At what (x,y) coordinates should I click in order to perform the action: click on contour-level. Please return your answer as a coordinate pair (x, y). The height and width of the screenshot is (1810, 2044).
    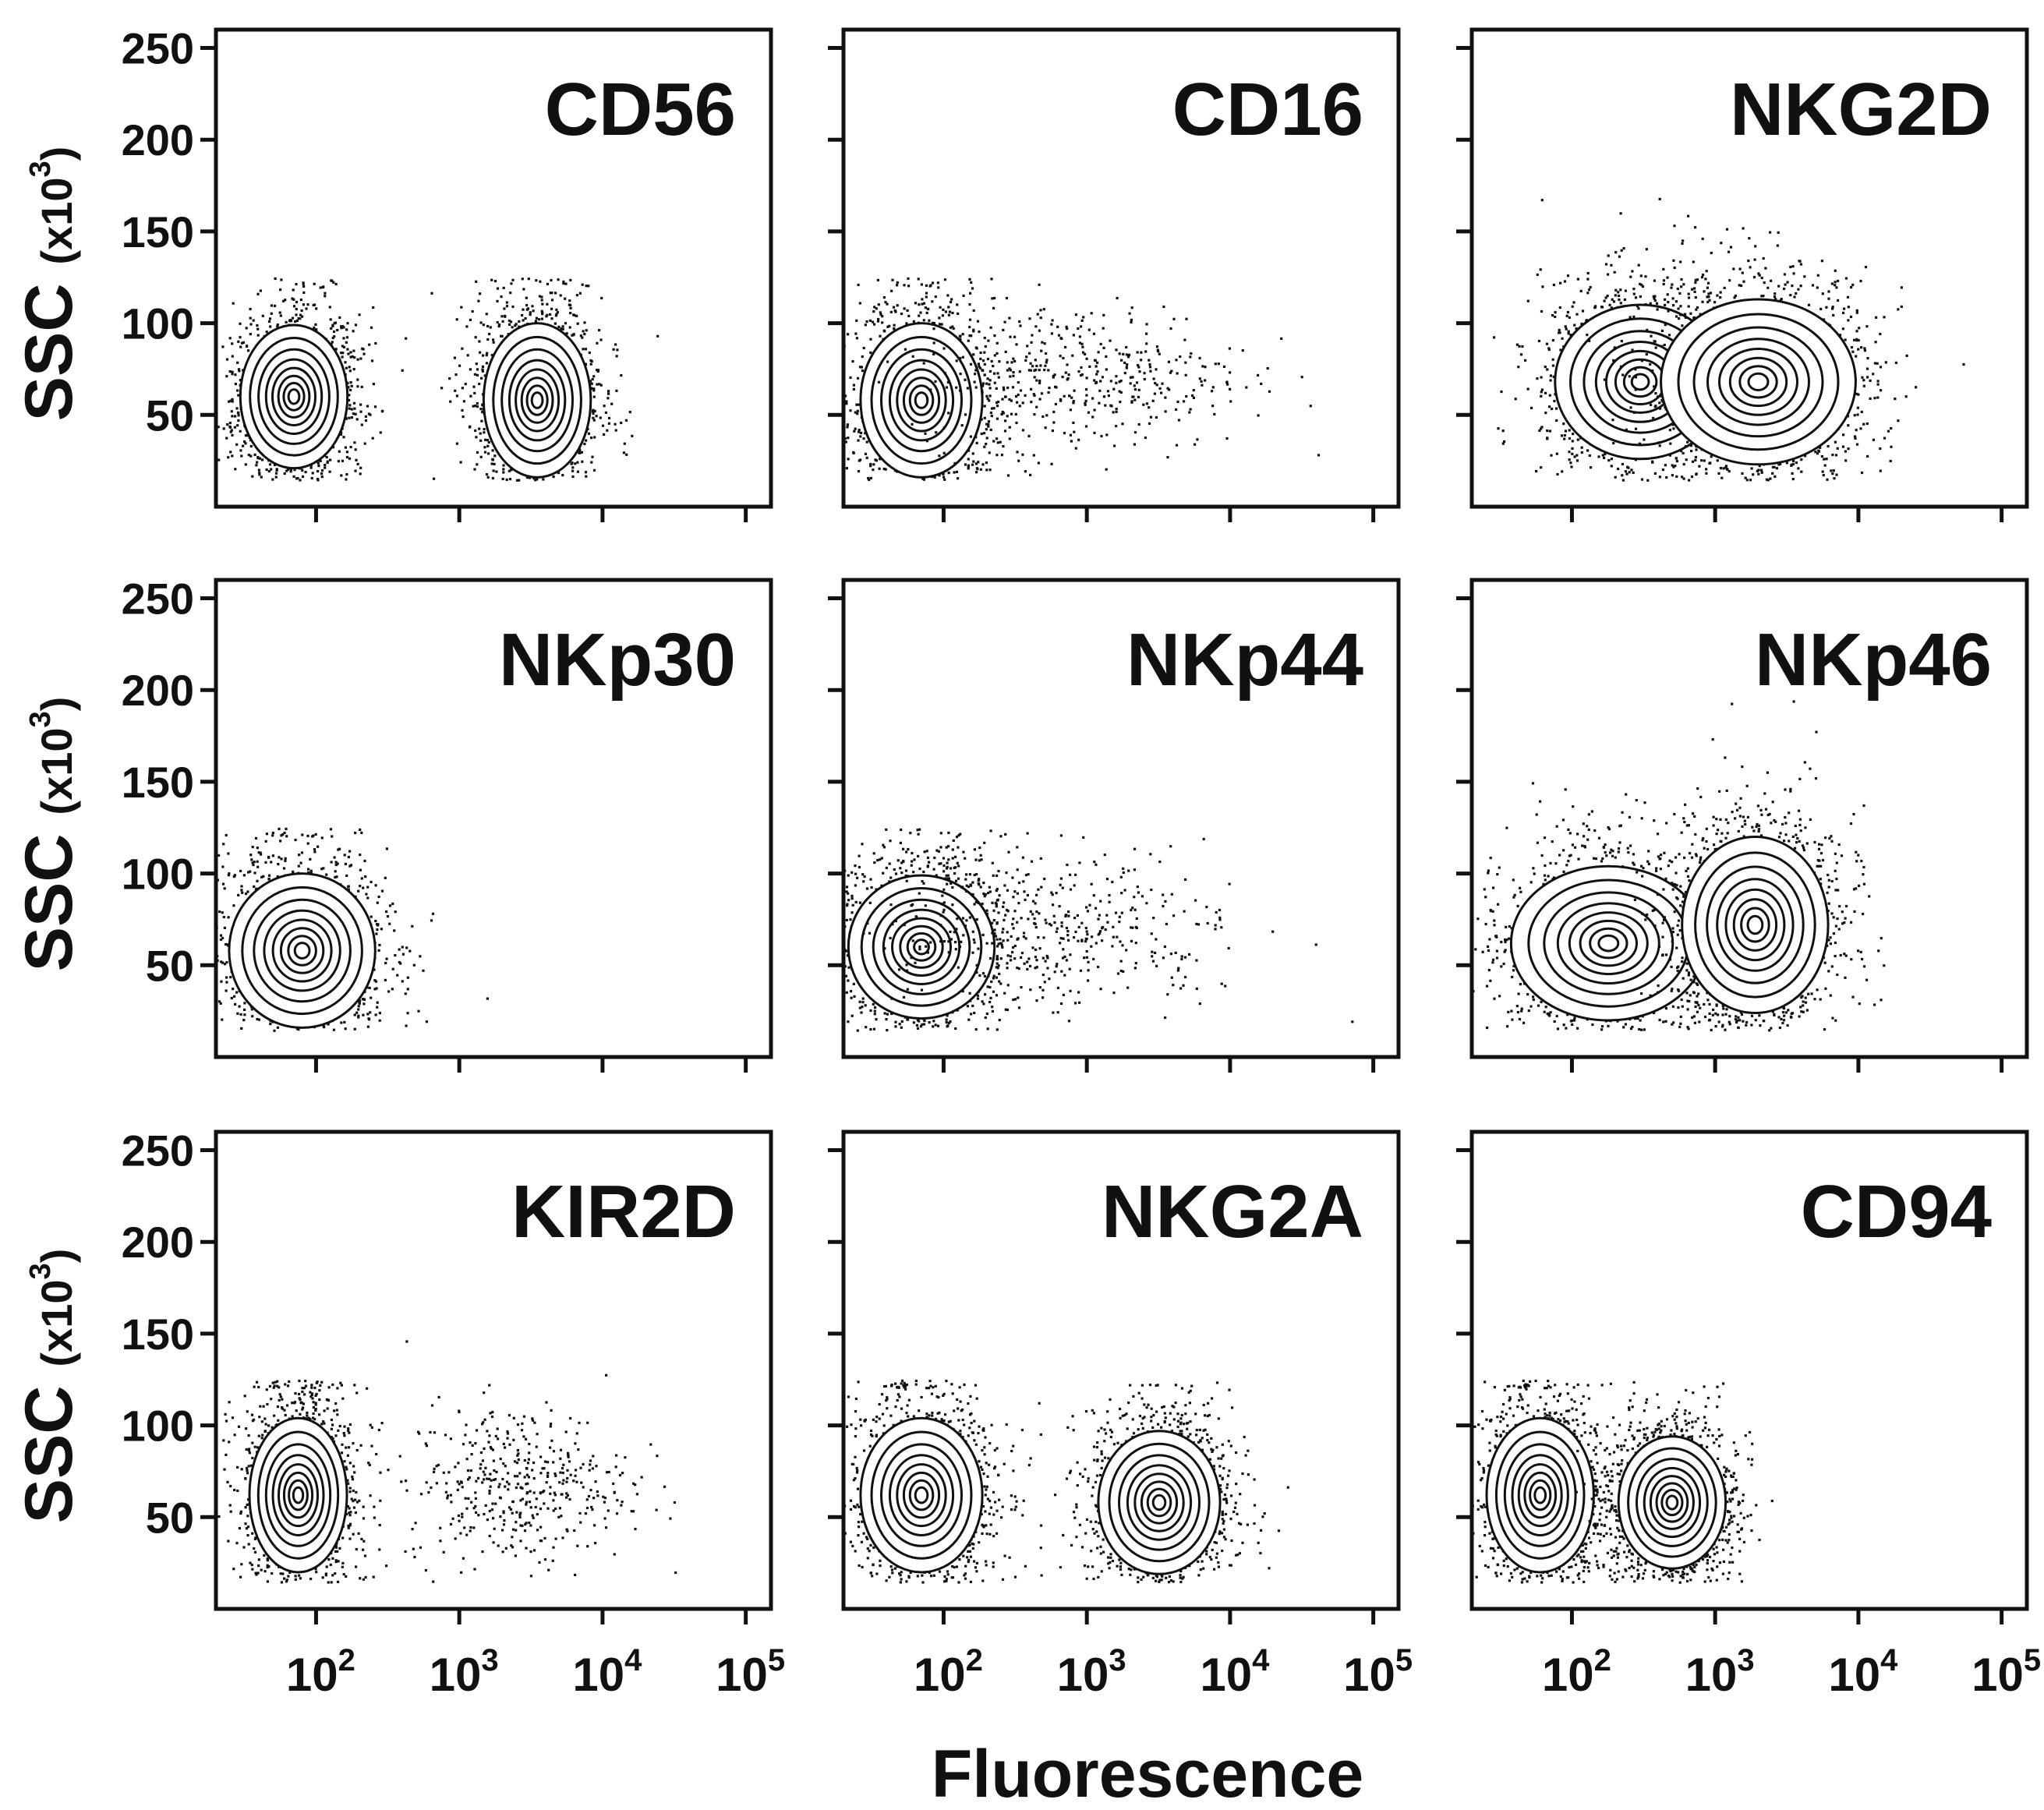
    Looking at the image, I should click on (921, 400).